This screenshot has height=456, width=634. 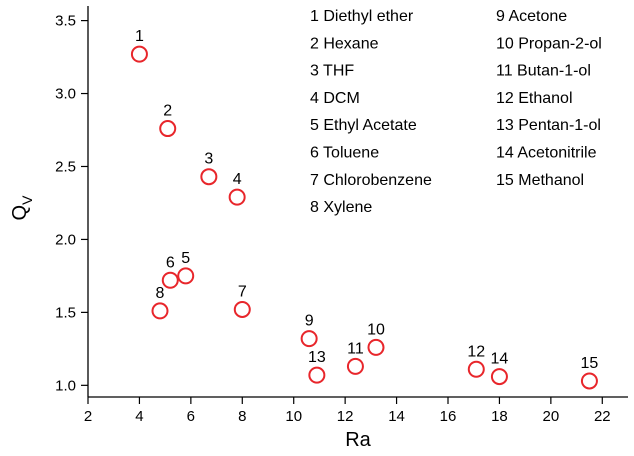 What do you see at coordinates (65, 239) in the screenshot?
I see `y-tick-label: 2.0` at bounding box center [65, 239].